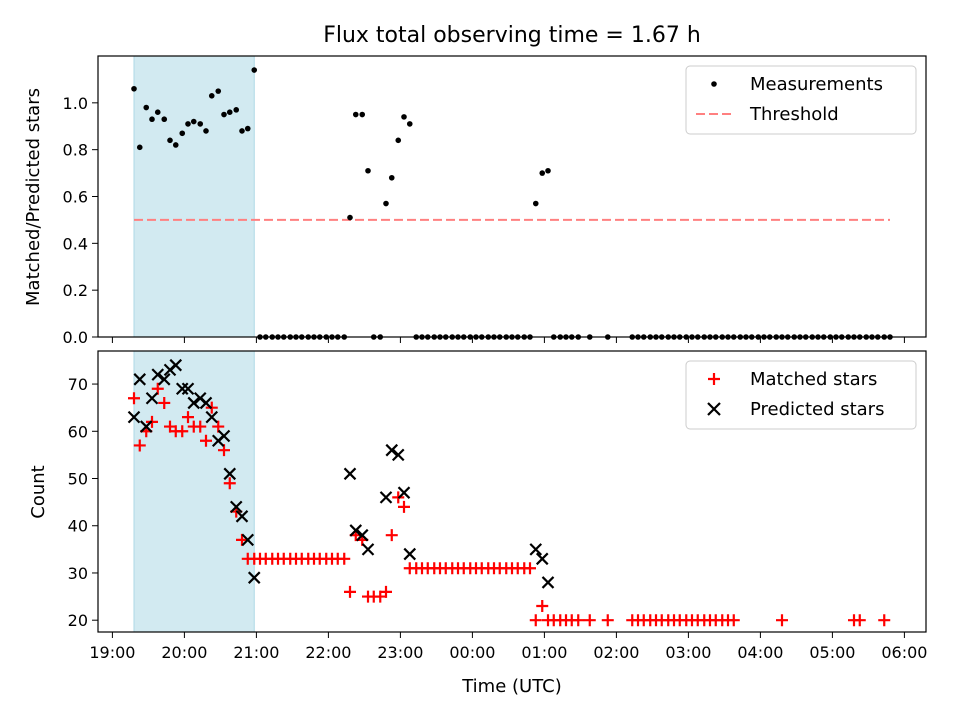 This screenshot has width=960, height=720. Describe the element at coordinates (832, 652) in the screenshot. I see `x-tick-label: 05:00` at that location.